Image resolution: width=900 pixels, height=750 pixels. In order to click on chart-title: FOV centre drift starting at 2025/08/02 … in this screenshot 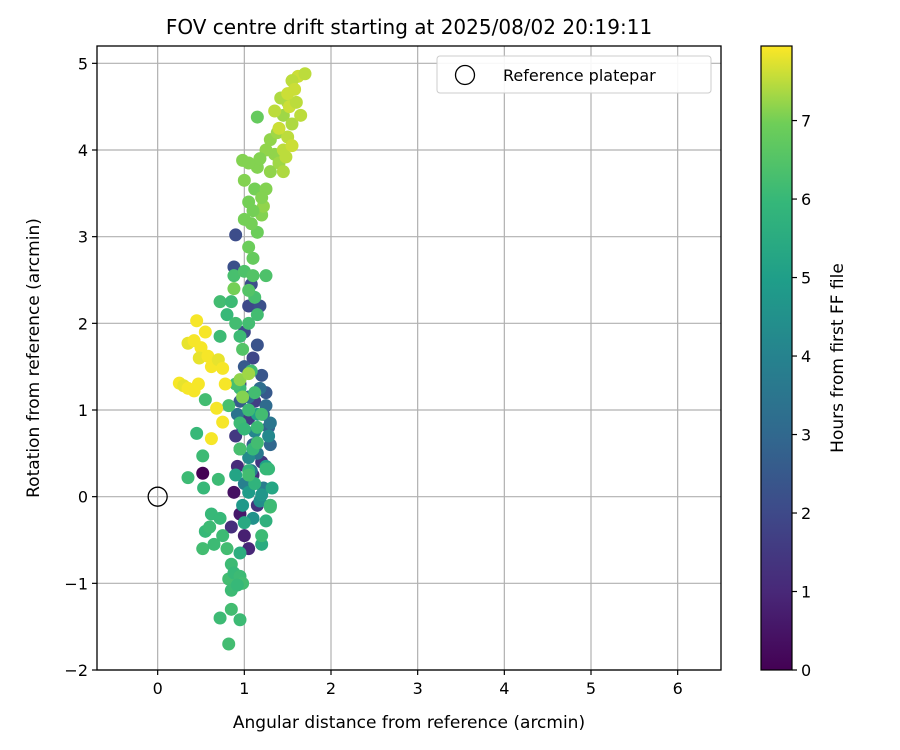, I will do `click(409, 27)`.